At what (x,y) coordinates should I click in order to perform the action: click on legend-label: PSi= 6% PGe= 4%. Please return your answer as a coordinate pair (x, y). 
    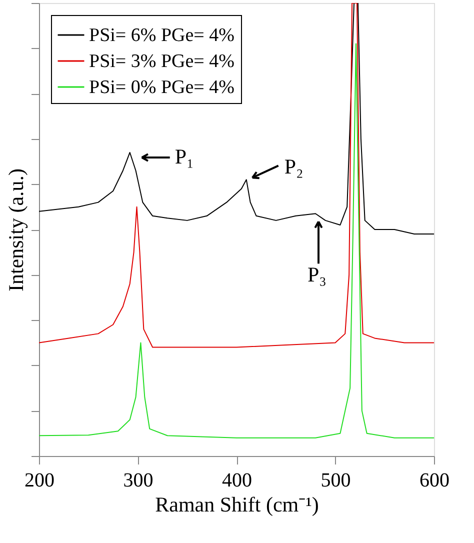
    Looking at the image, I should click on (162, 35).